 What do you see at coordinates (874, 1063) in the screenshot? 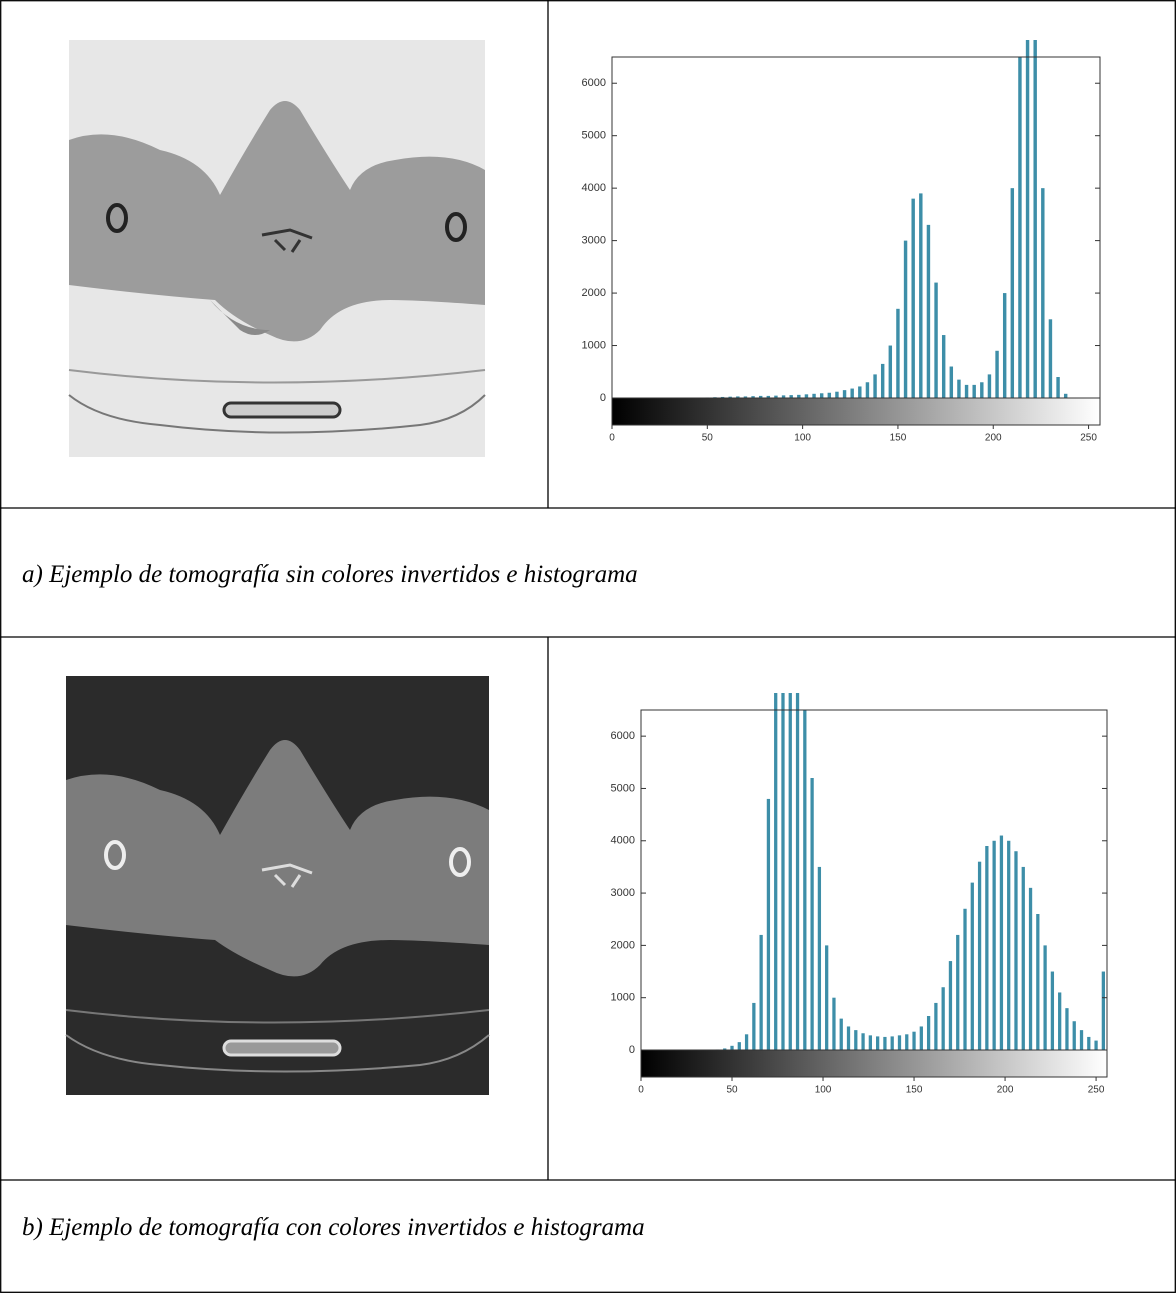
I see `colorbar` at bounding box center [874, 1063].